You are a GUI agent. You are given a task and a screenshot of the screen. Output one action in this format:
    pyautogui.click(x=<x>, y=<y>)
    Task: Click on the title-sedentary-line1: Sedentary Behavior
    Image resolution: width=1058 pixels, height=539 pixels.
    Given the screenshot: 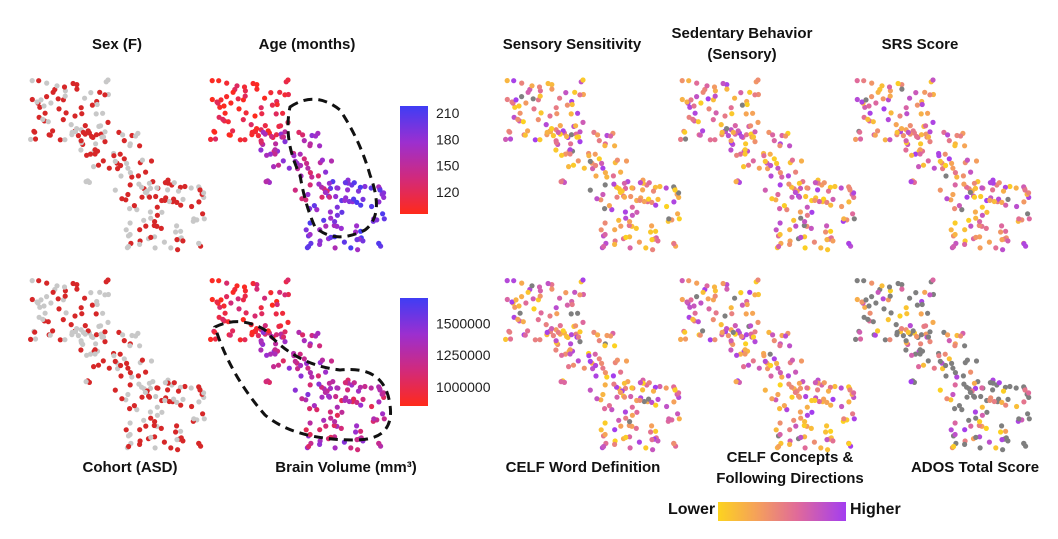 What is the action you would take?
    pyautogui.click(x=742, y=33)
    